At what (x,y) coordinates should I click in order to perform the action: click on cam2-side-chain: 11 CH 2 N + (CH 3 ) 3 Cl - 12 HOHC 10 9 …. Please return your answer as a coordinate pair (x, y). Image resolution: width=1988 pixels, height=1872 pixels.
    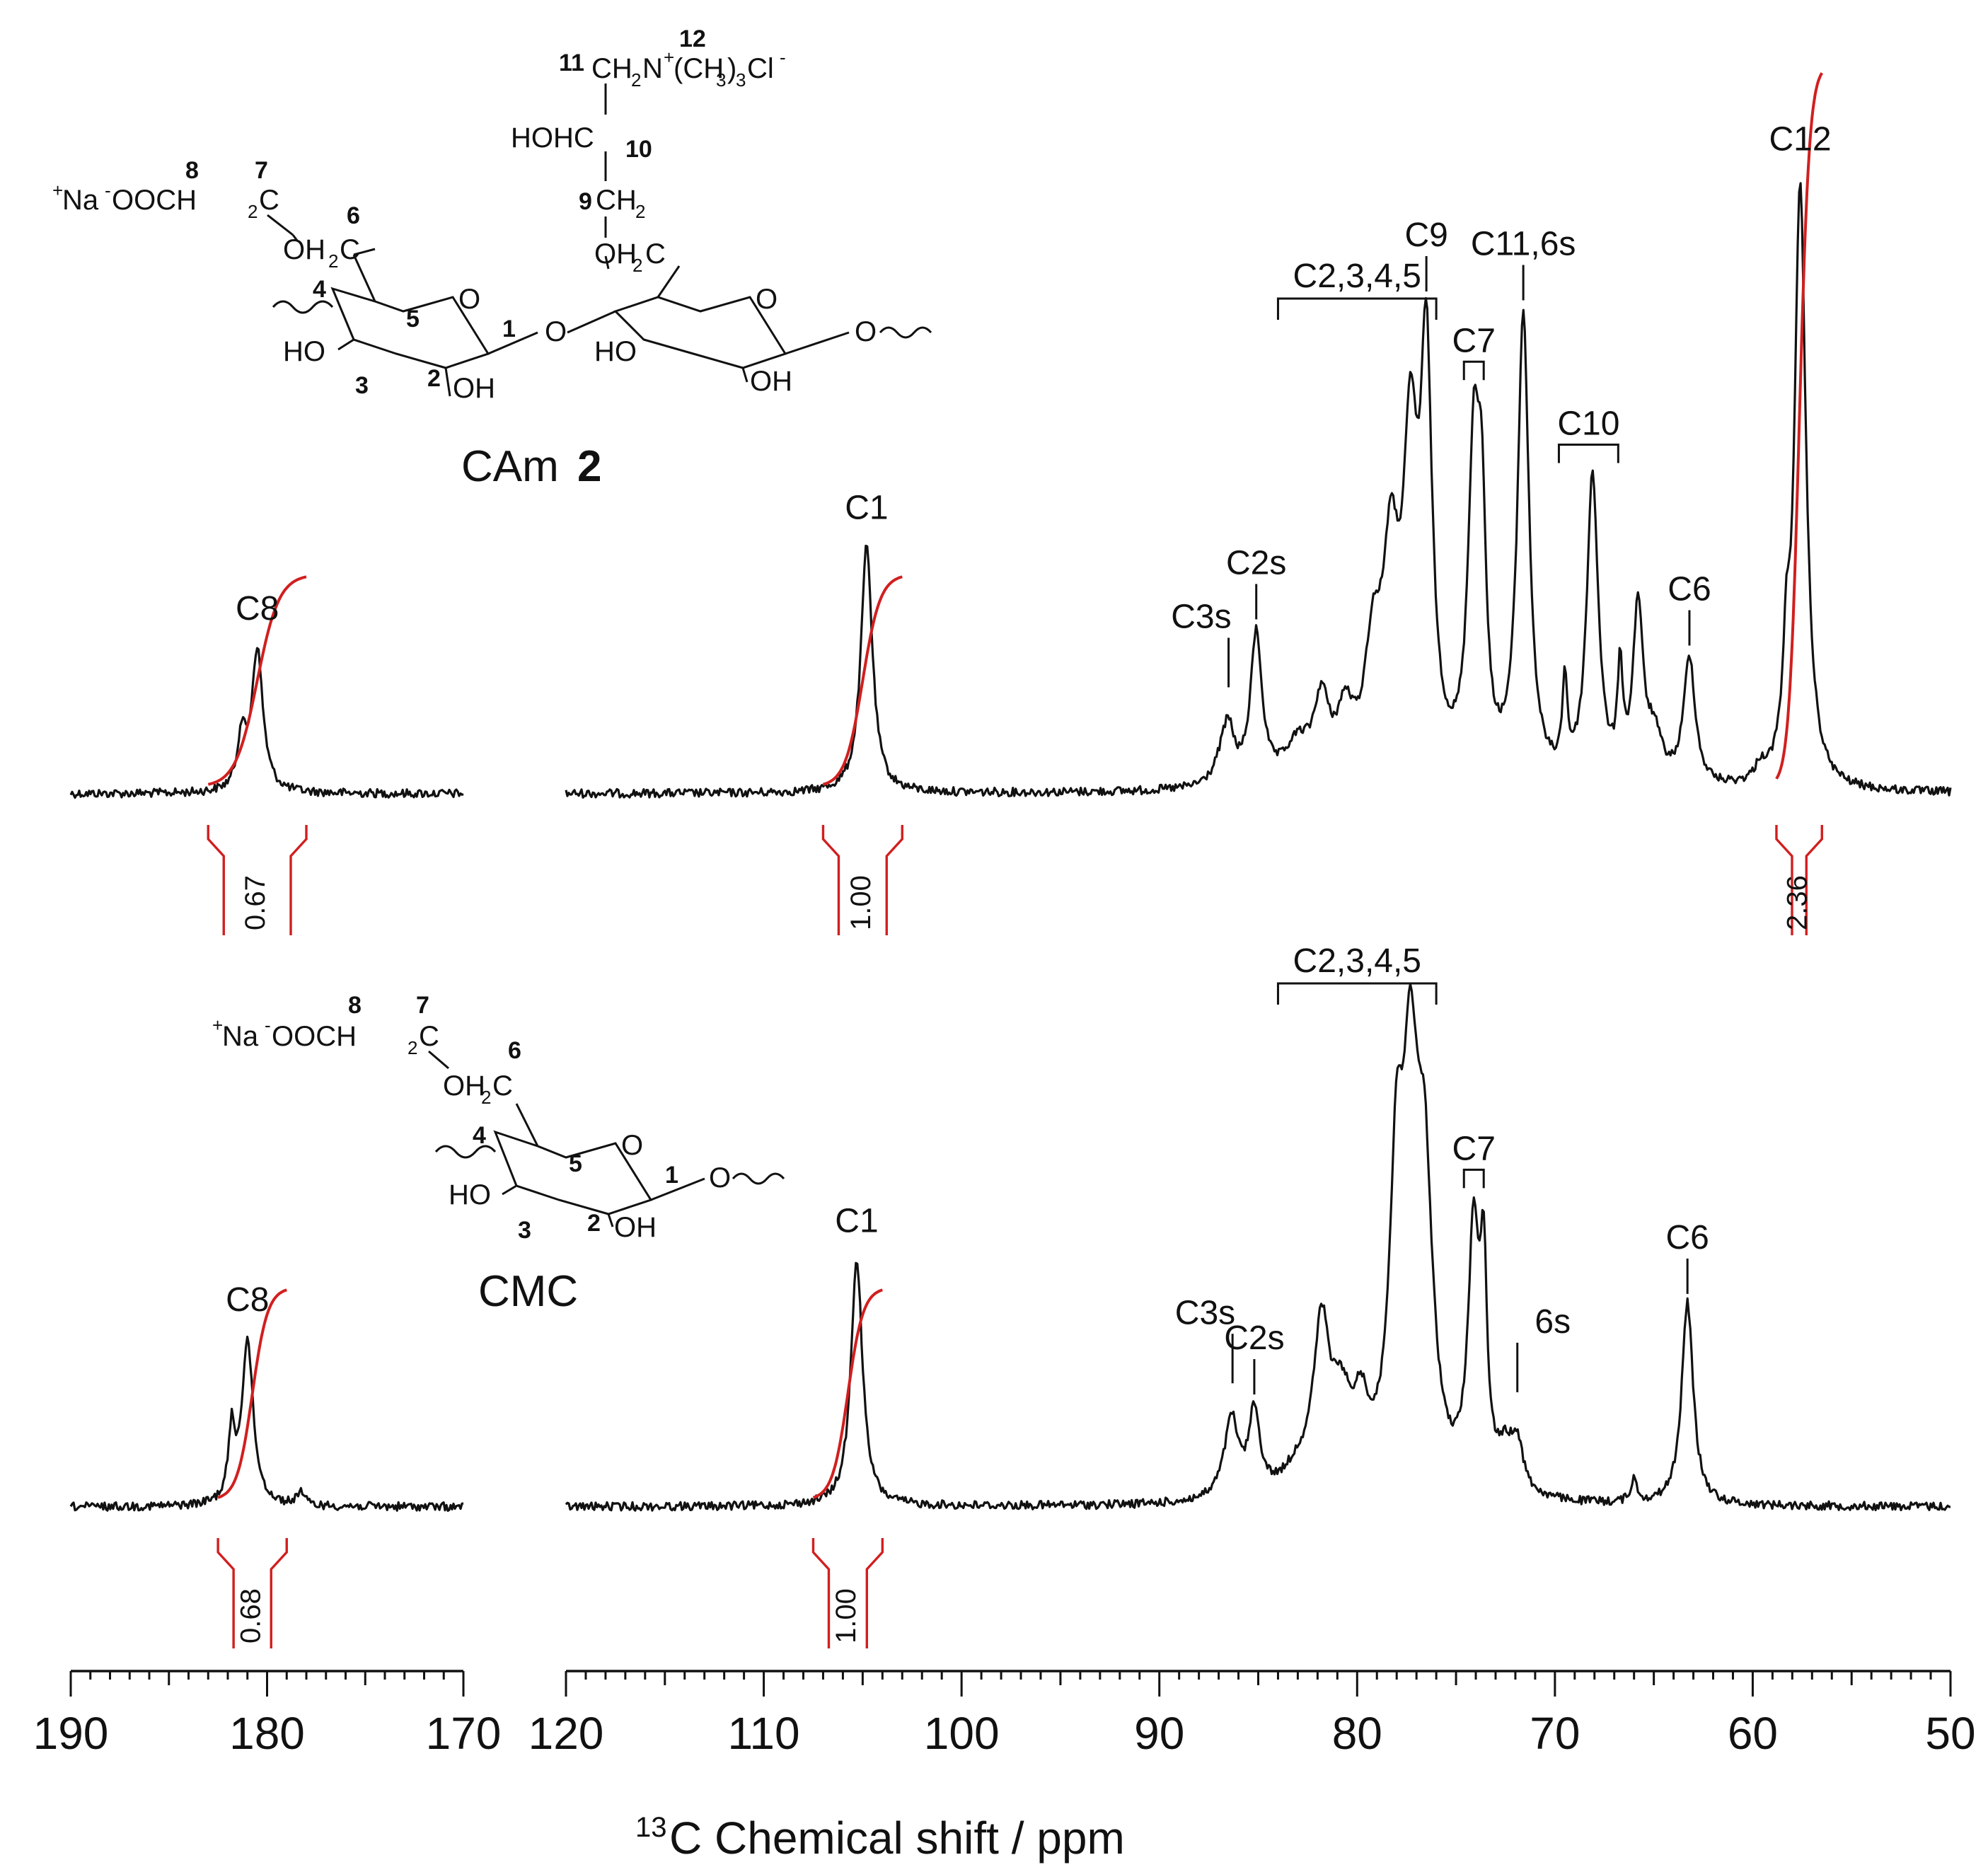
    Looking at the image, I should click on (648, 150).